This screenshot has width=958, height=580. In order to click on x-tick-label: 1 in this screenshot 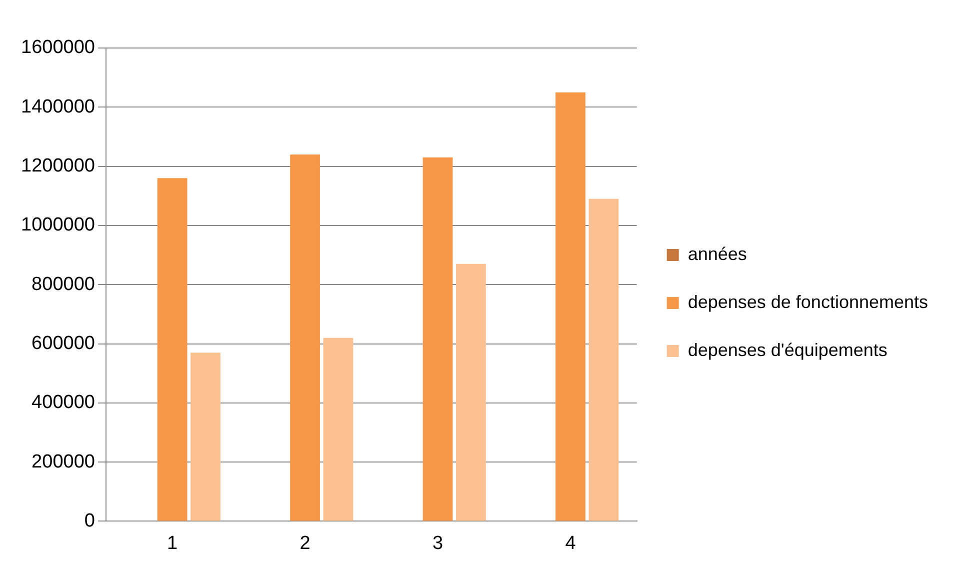, I will do `click(172, 543)`.